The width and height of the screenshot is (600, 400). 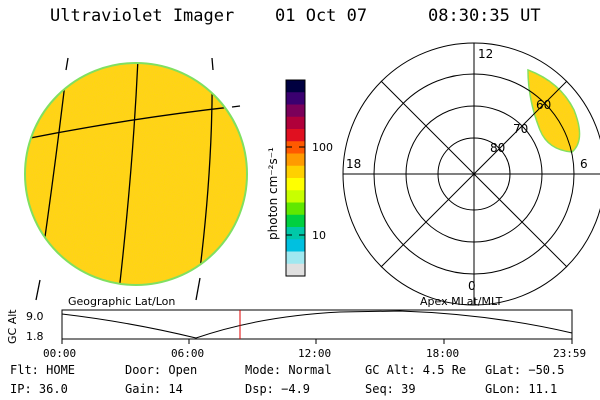 I want to click on altitude-curve, so click(x=317, y=324).